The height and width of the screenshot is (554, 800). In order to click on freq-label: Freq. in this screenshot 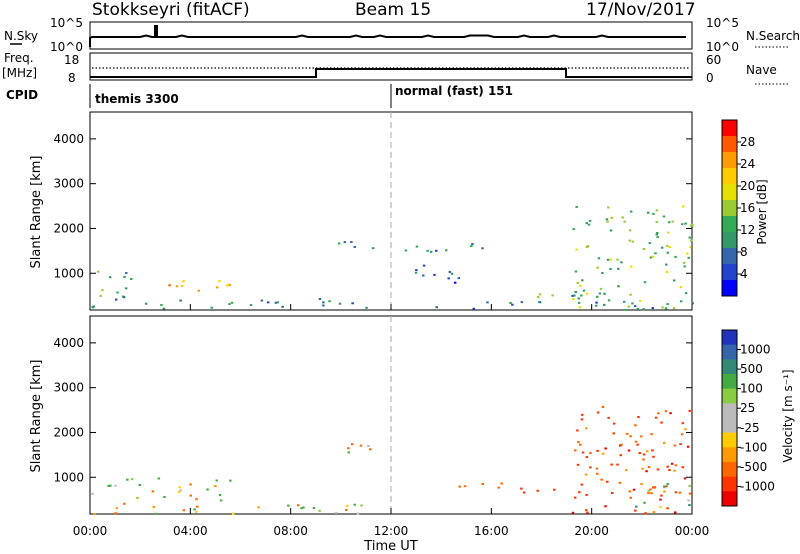, I will do `click(19, 58)`.